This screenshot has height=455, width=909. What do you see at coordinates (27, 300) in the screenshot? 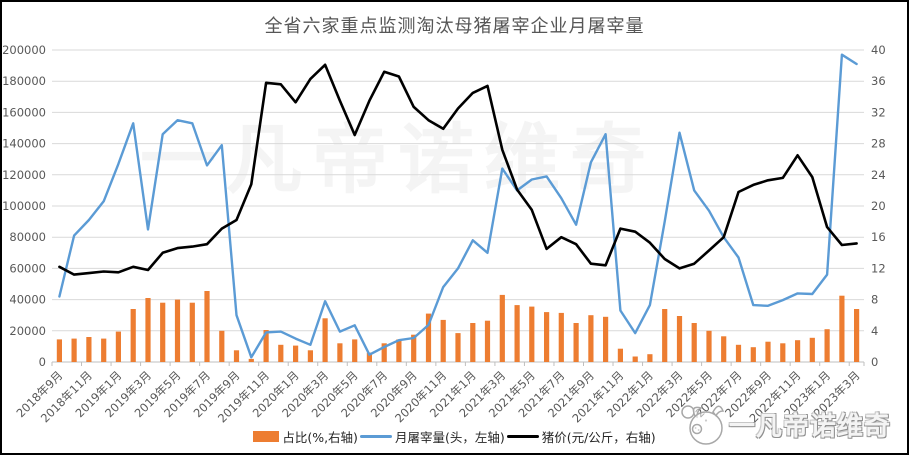
I see `svg-text: 40000` at bounding box center [27, 300].